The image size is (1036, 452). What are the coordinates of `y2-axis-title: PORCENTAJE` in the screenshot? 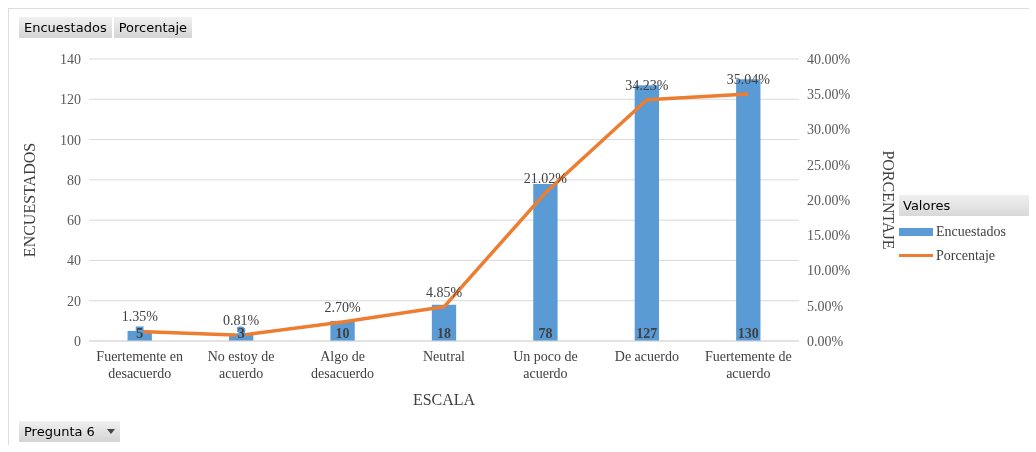 It's located at (889, 200).